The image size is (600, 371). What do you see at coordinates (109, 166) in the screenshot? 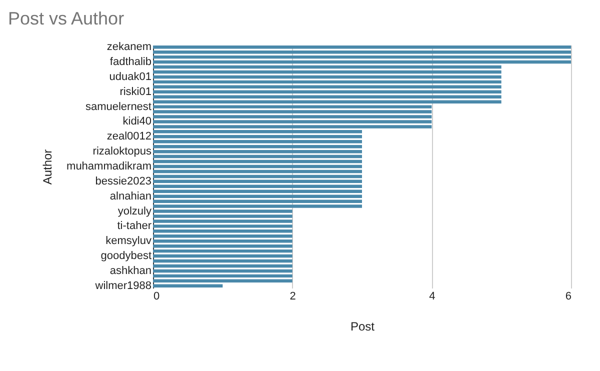
I see `y-tick-label: muhammadikram` at bounding box center [109, 166].